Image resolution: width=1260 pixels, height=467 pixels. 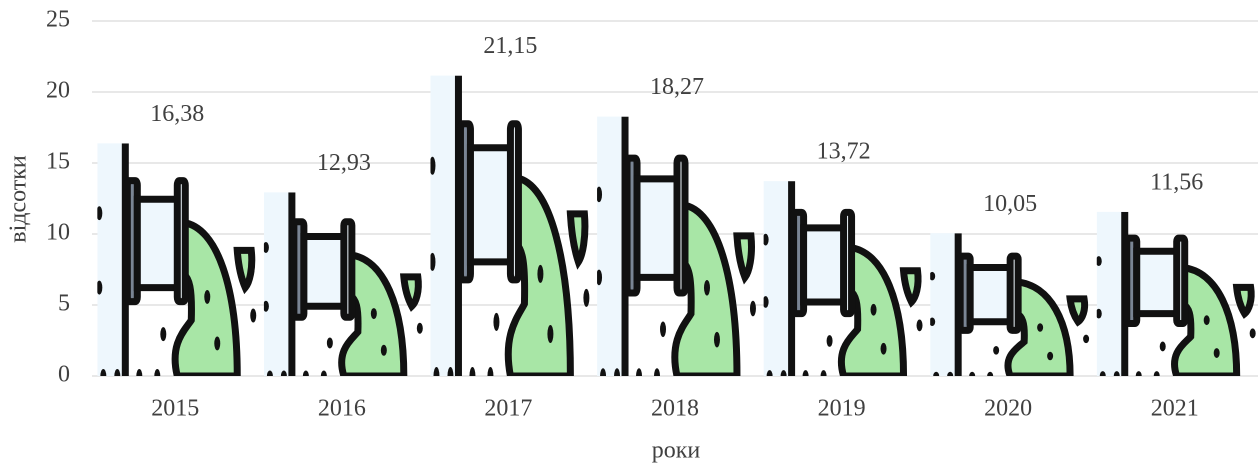 What do you see at coordinates (1176, 182) in the screenshot?
I see `data-label: 11,56` at bounding box center [1176, 182].